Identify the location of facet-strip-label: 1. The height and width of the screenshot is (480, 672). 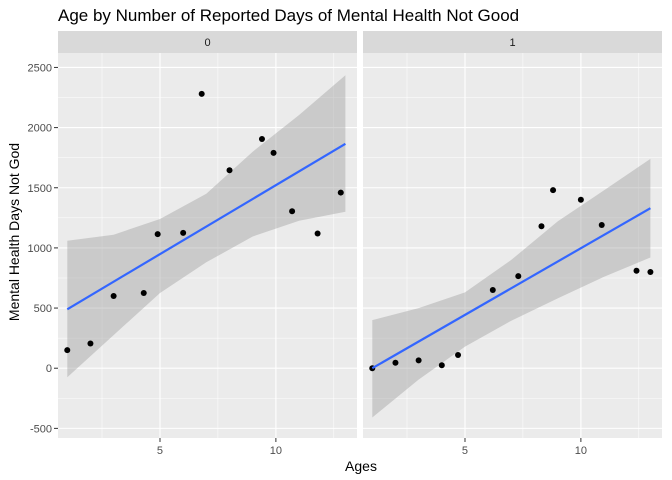
(512, 43).